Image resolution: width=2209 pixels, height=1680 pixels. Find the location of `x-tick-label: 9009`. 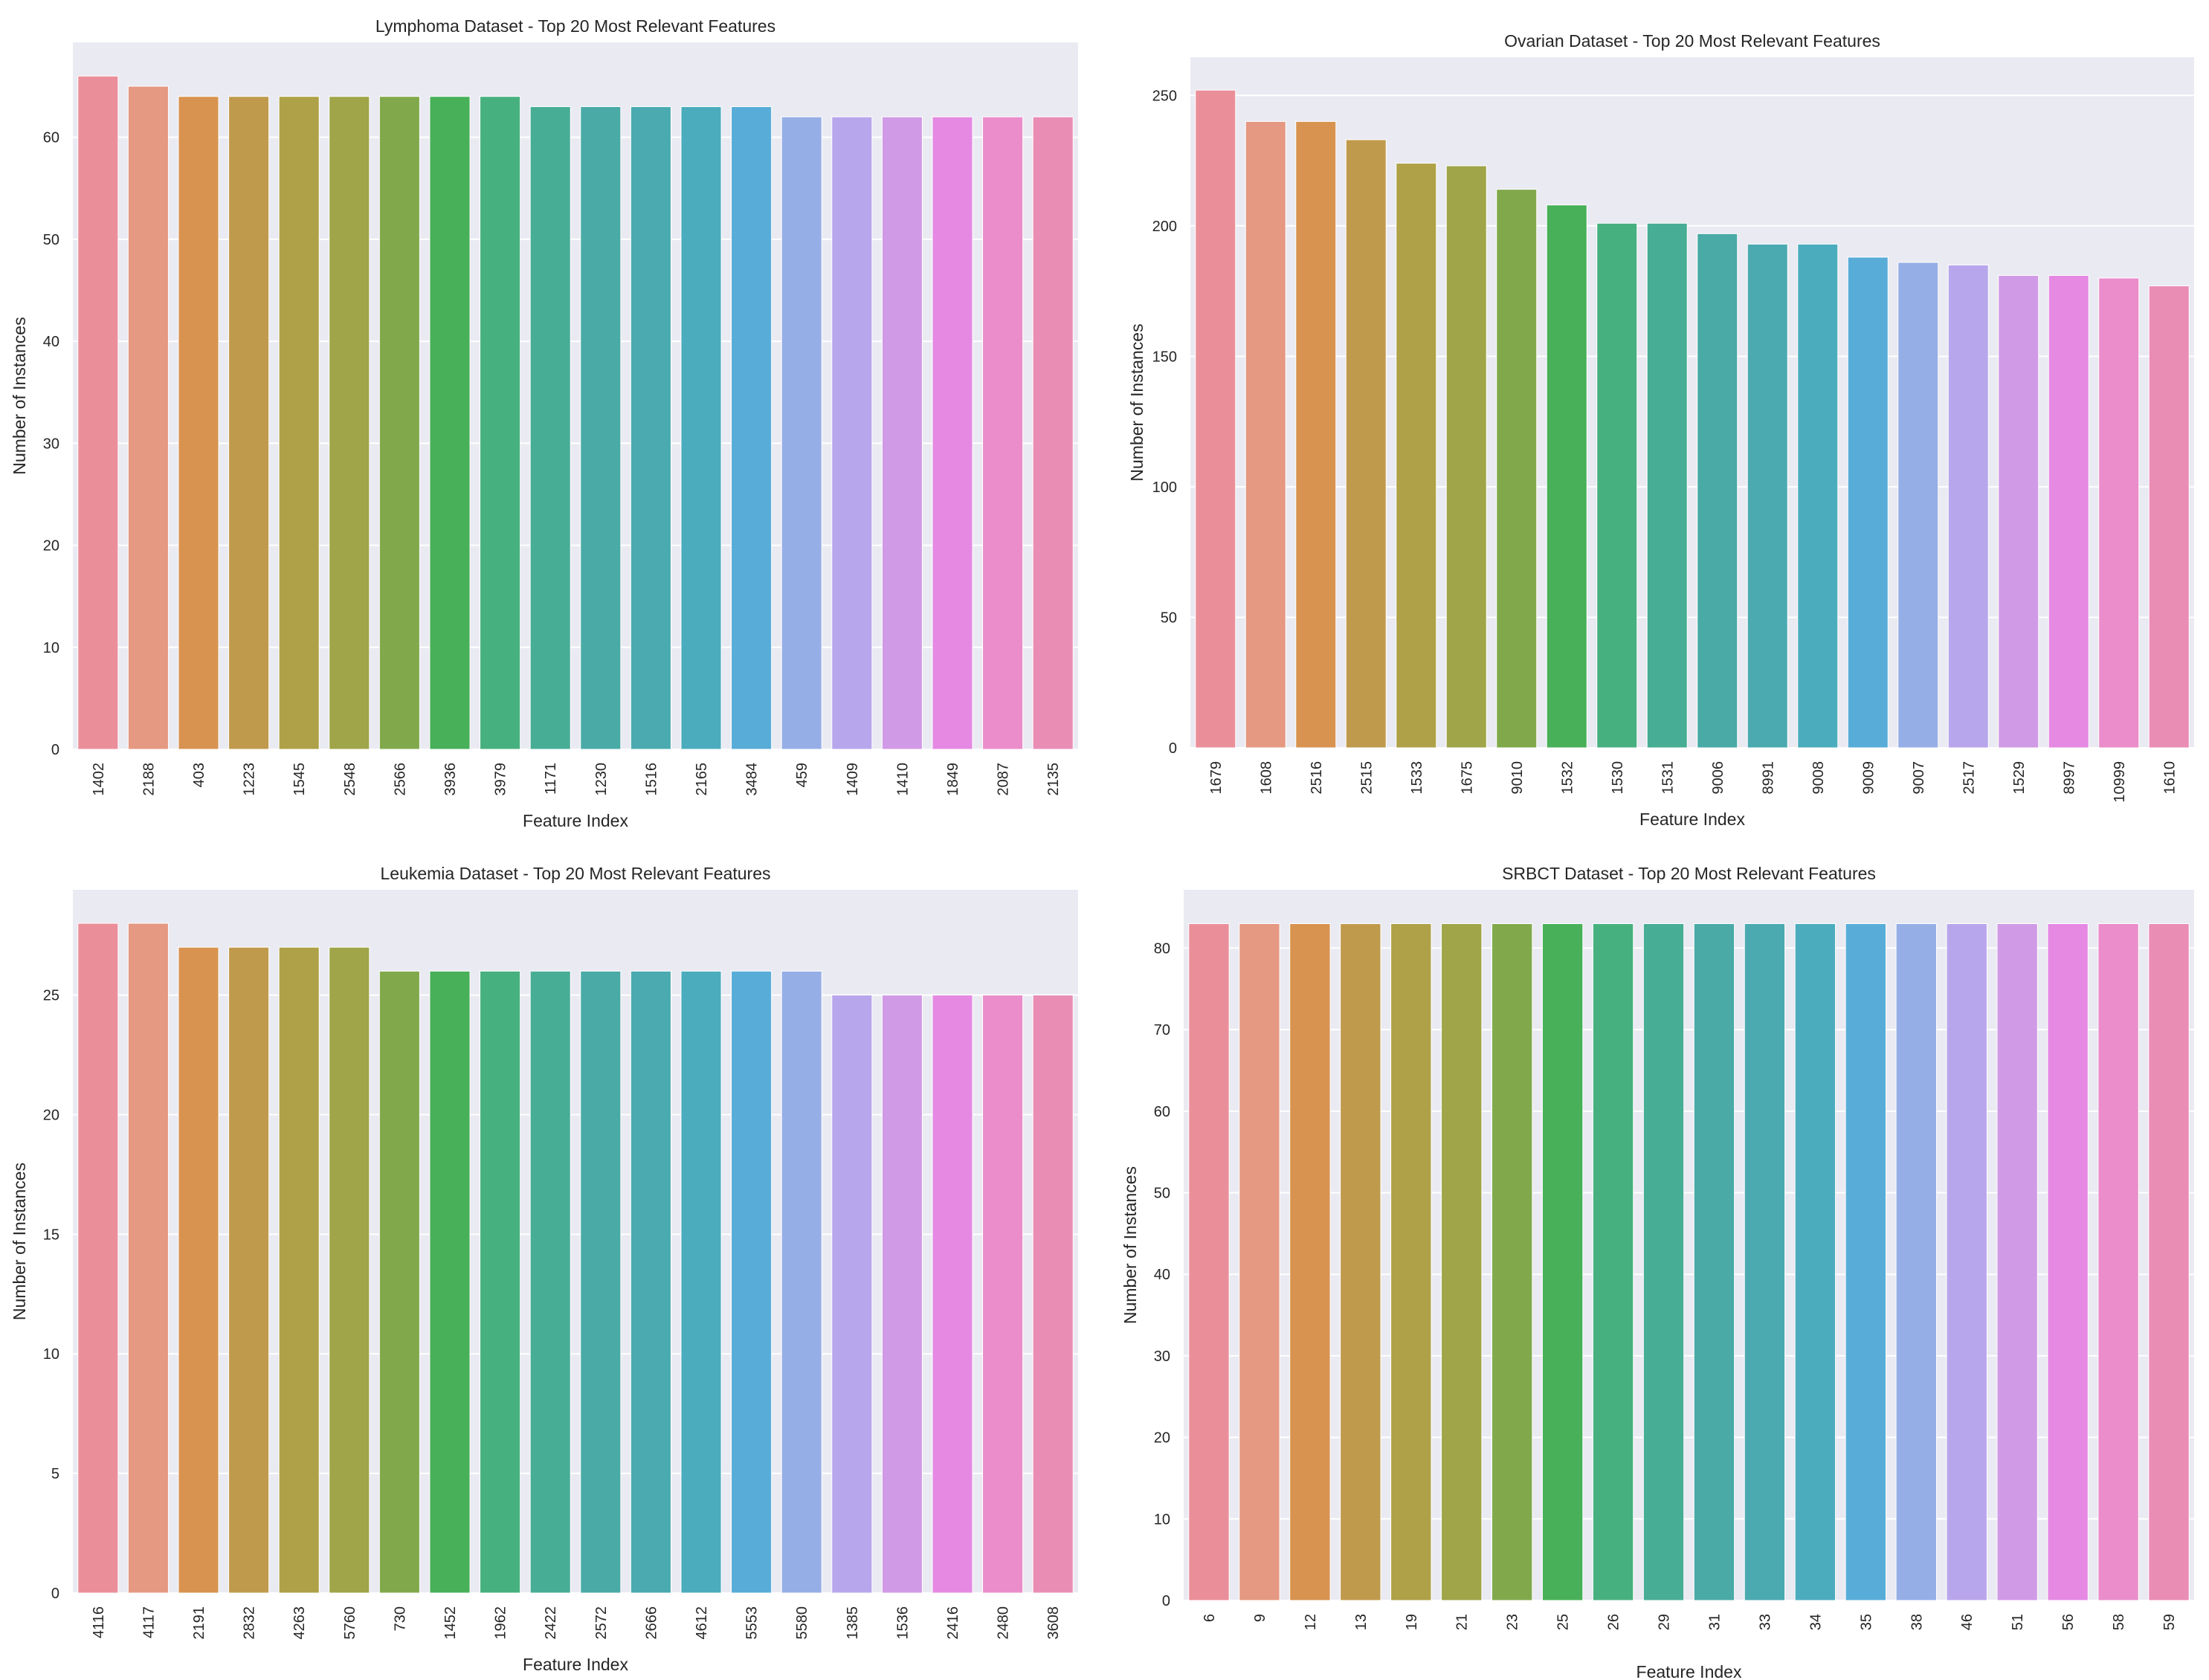

x-tick-label: 9009 is located at coordinates (1869, 778).